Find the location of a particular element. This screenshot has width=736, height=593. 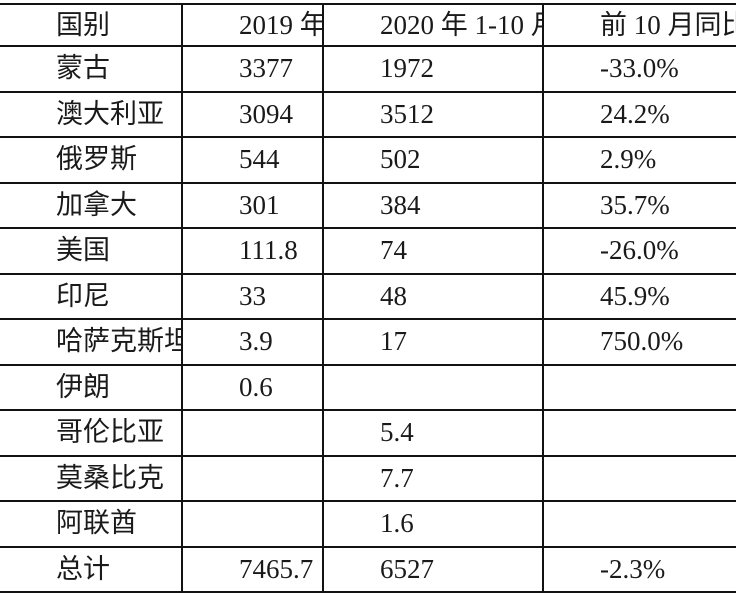

yoy-cell: 750.0% is located at coordinates (639, 341).